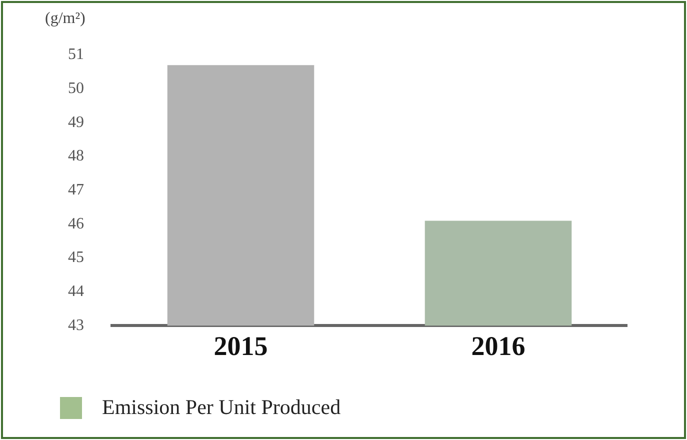  What do you see at coordinates (76, 257) in the screenshot?
I see `y-tick-label: 45` at bounding box center [76, 257].